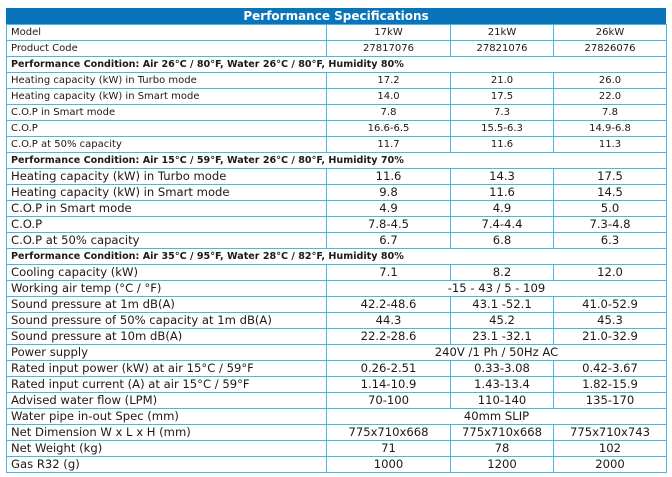 This screenshot has height=477, width=672. Describe the element at coordinates (502, 448) in the screenshot. I see `cell: 78` at that location.